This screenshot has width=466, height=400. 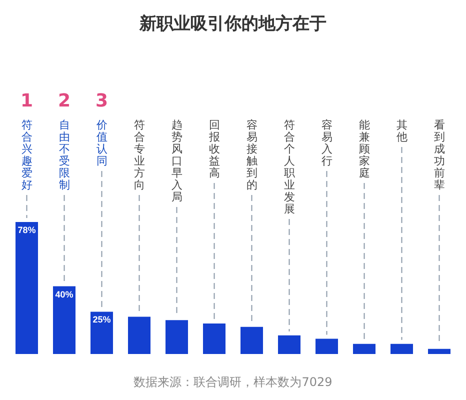 What do you see at coordinates (101, 101) in the screenshot?
I see `text: 3` at bounding box center [101, 101].